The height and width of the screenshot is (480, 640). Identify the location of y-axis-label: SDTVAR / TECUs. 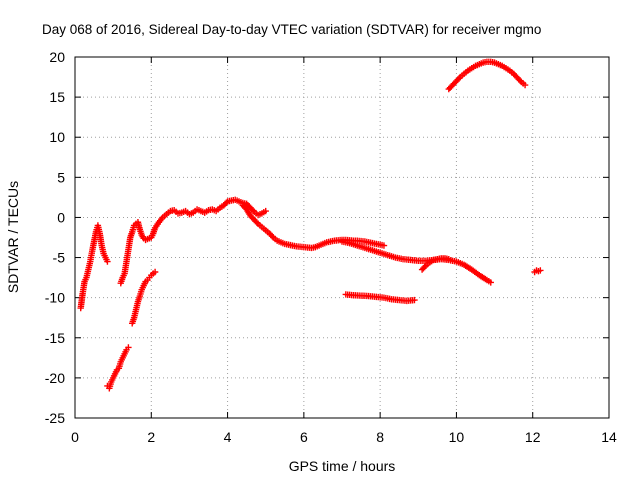
(13, 237).